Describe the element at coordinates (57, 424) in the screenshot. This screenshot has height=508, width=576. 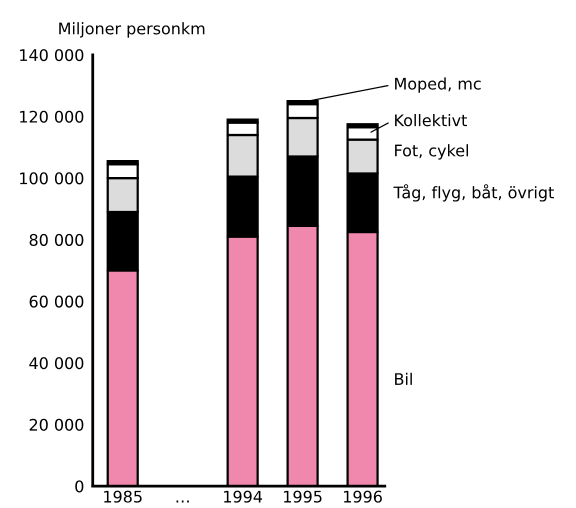
I see `y-tick-label: 20 000` at that location.